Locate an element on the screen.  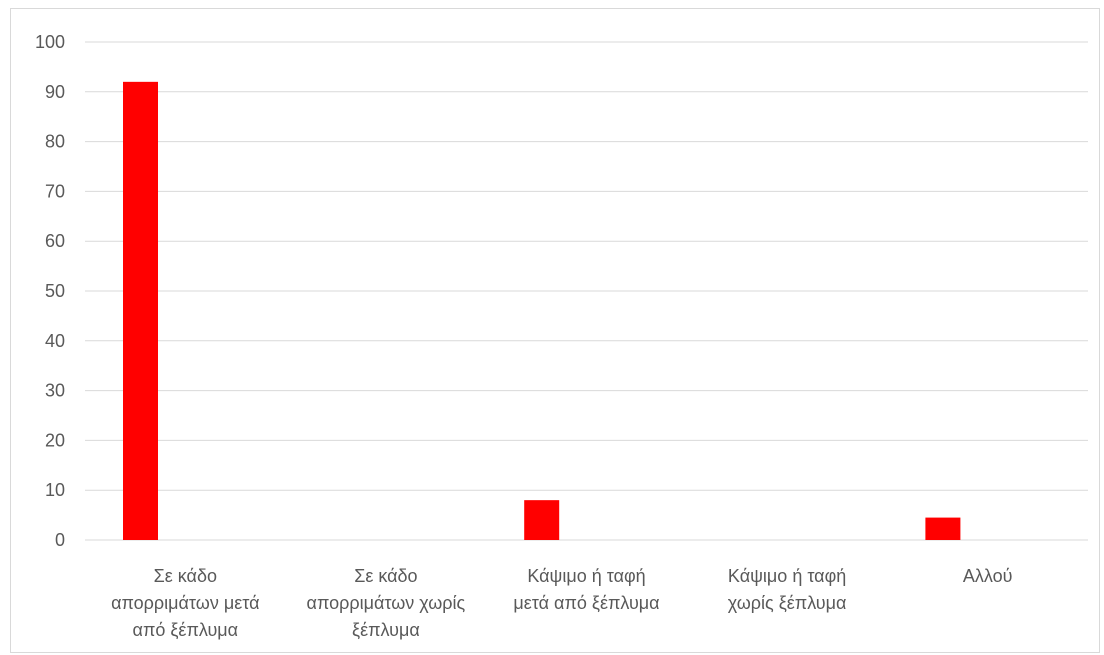
y-tick-label: 100 is located at coordinates (50, 42).